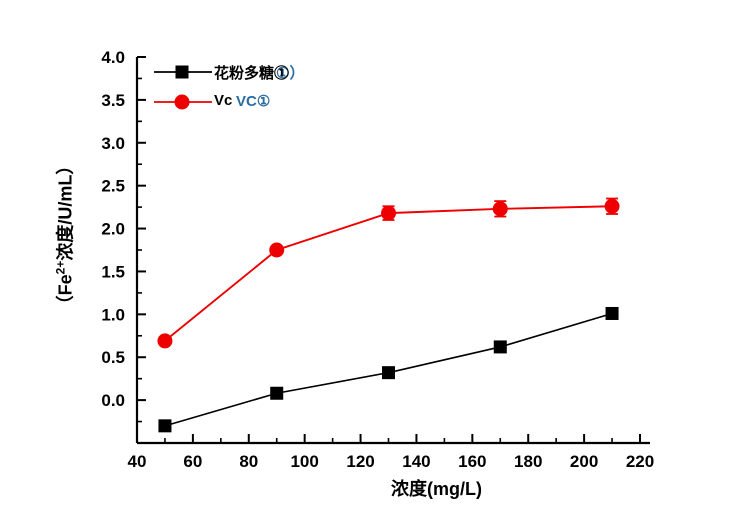  What do you see at coordinates (113, 57) in the screenshot?
I see `y-tick-label: 4.0` at bounding box center [113, 57].